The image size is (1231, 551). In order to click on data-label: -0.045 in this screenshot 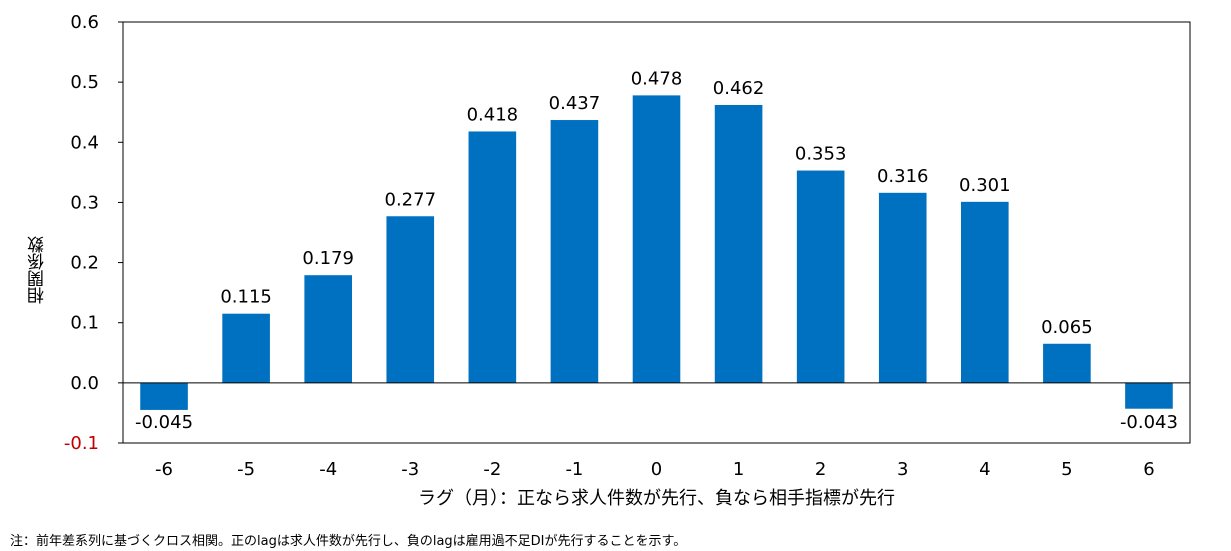, I will do `click(164, 422)`.